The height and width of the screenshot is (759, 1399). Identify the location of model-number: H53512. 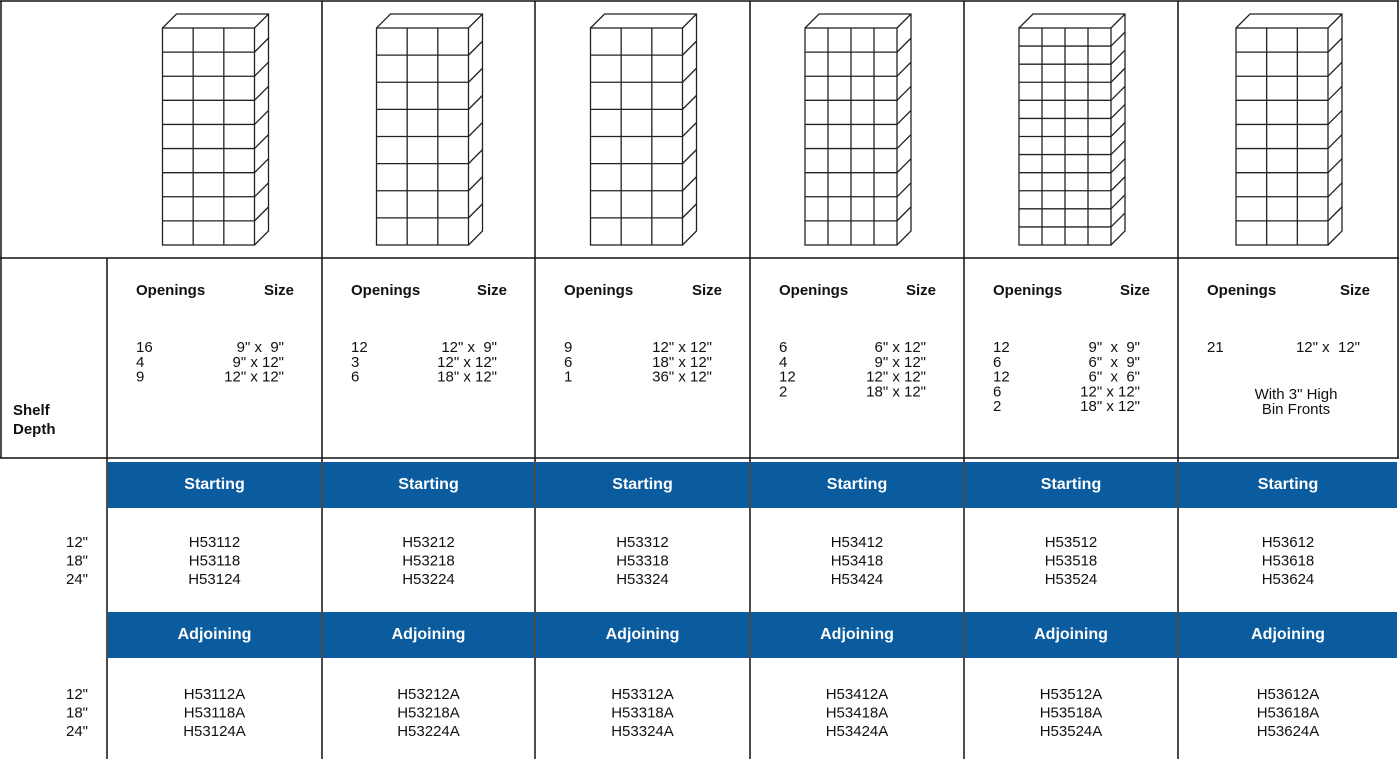
(1071, 542).